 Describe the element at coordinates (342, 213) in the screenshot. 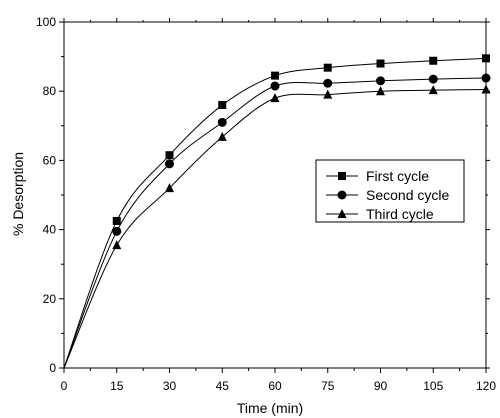

I see `legend-marker-triangle` at that location.